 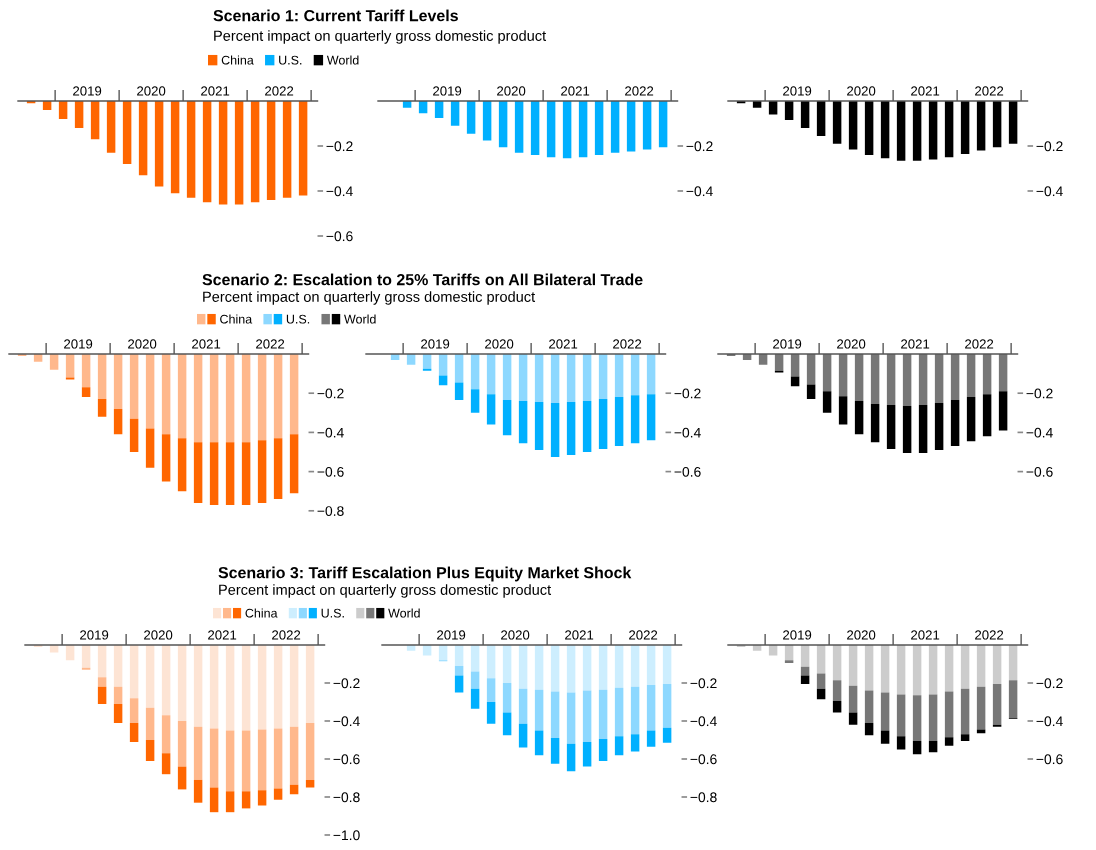 What do you see at coordinates (422, 279) in the screenshot?
I see `text: Scenario 2: Escalation to 25% Tariffs on All Bilateral Trade` at bounding box center [422, 279].